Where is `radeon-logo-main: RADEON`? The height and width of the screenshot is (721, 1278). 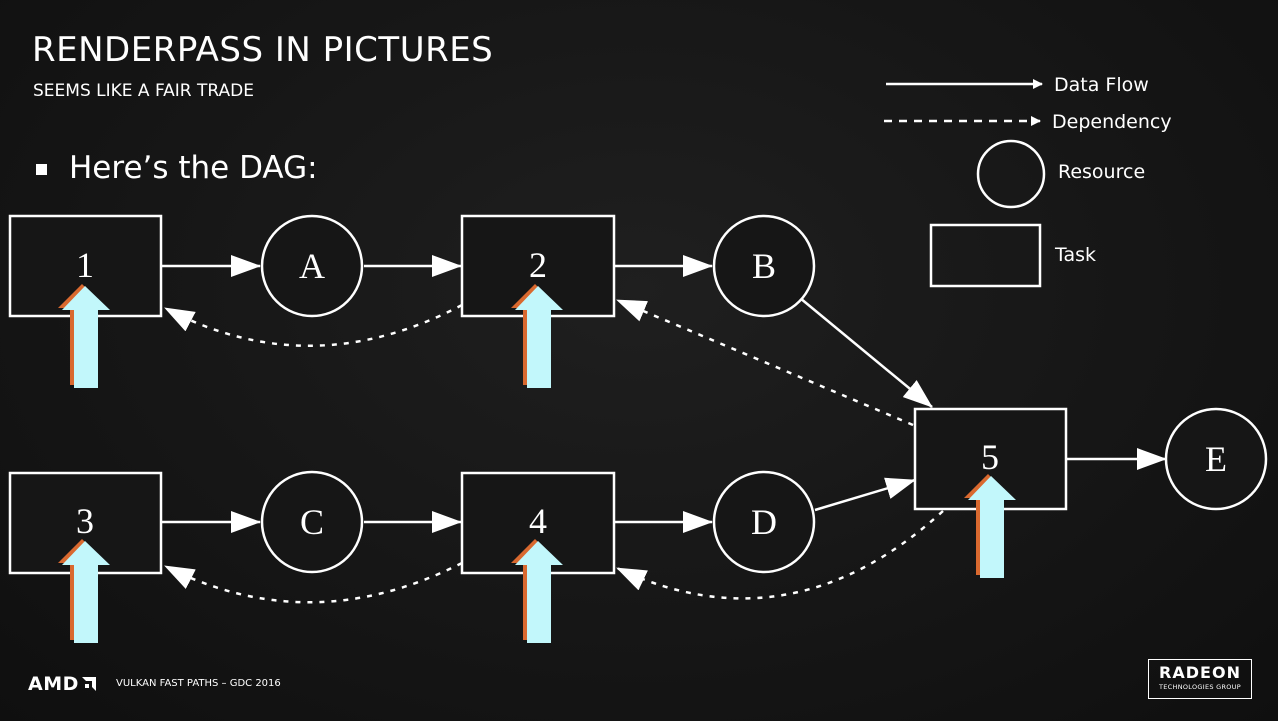
radeon-logo-main: RADEON is located at coordinates (1200, 672).